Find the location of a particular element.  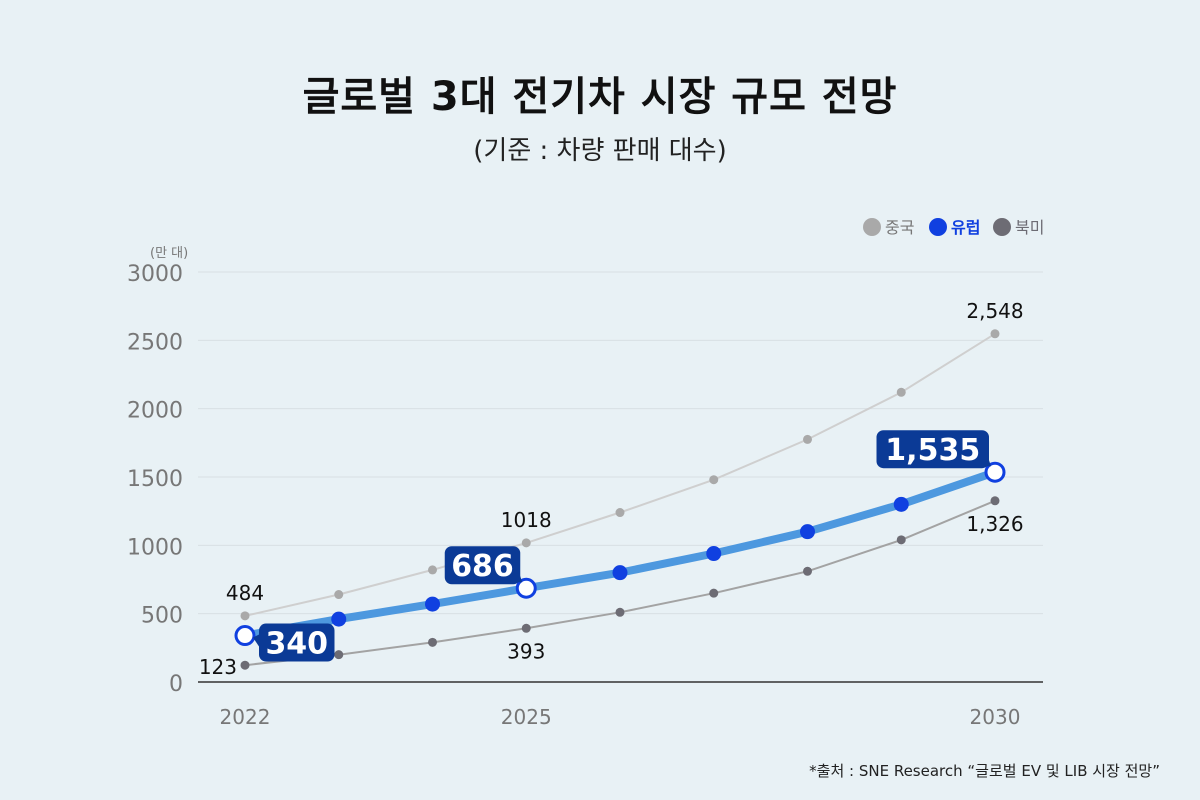

source-note: *출처 : SNE Research “글로벌 EV 및 LIB 시장 전망” is located at coordinates (984, 771).